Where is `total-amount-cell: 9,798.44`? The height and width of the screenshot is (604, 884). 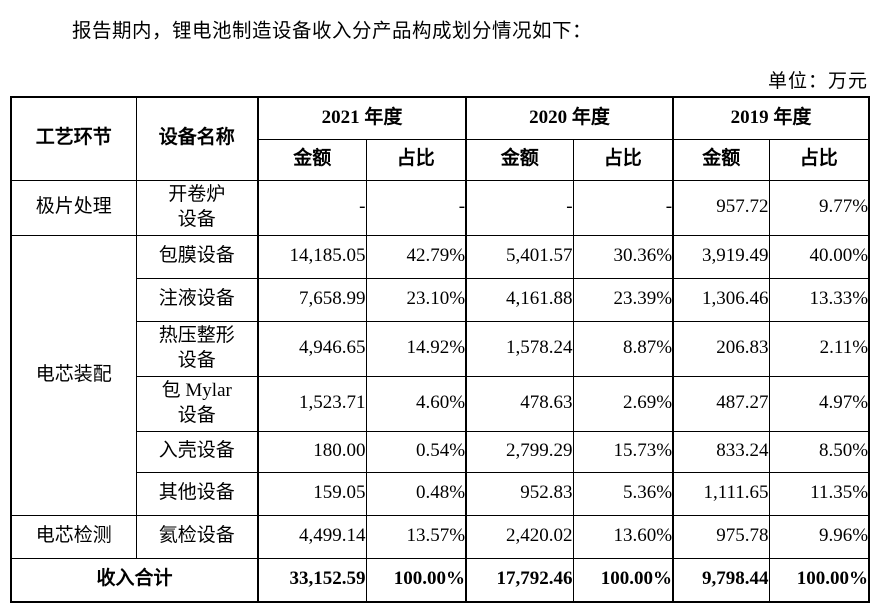
total-amount-cell: 9,798.44 is located at coordinates (721, 580).